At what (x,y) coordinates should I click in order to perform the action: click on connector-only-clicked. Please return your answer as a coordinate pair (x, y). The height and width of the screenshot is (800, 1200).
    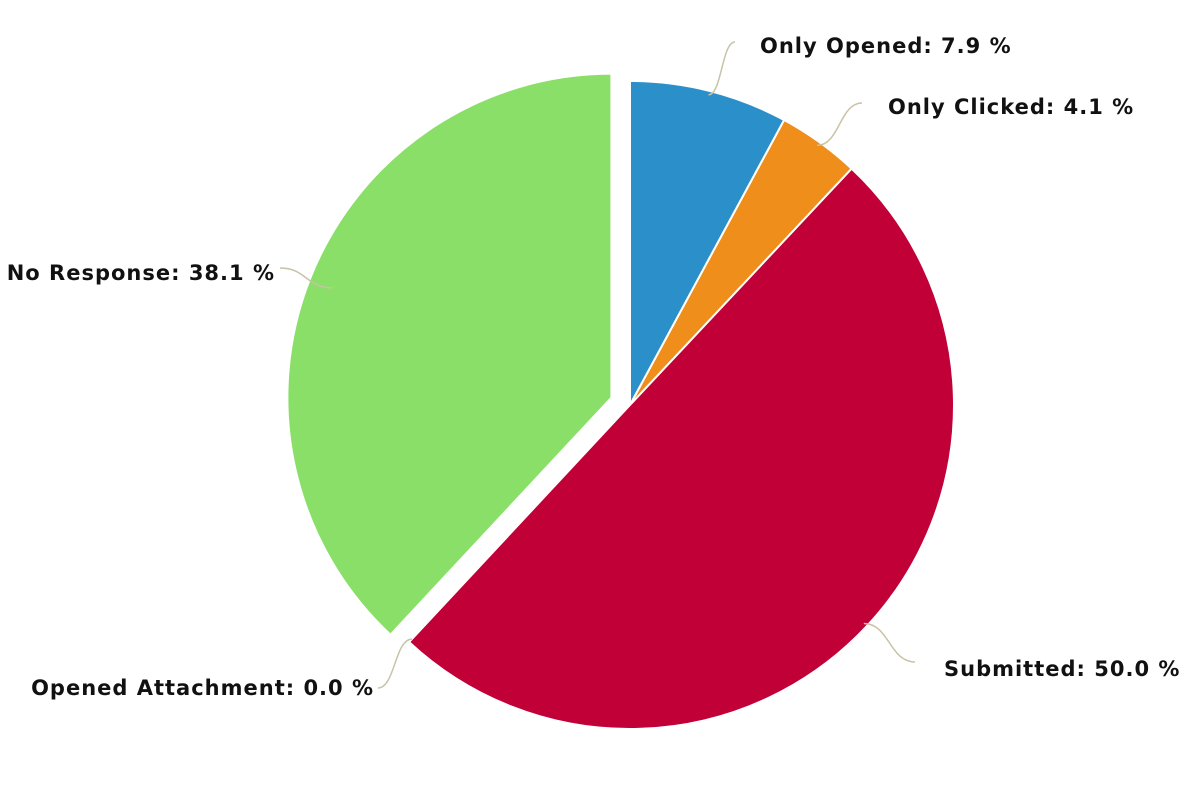
    Looking at the image, I should click on (840, 124).